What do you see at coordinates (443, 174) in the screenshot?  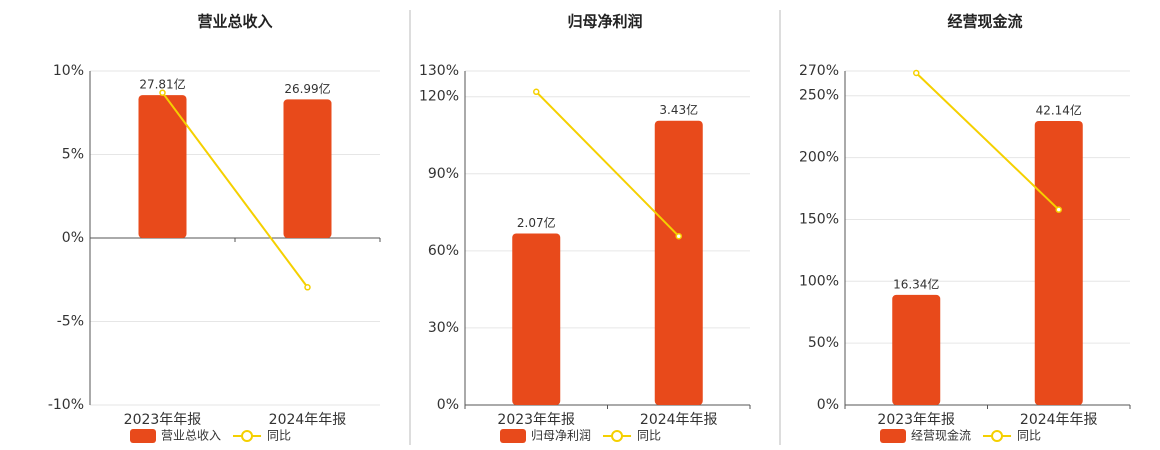 I see `y-tick-label: 90%` at bounding box center [443, 174].